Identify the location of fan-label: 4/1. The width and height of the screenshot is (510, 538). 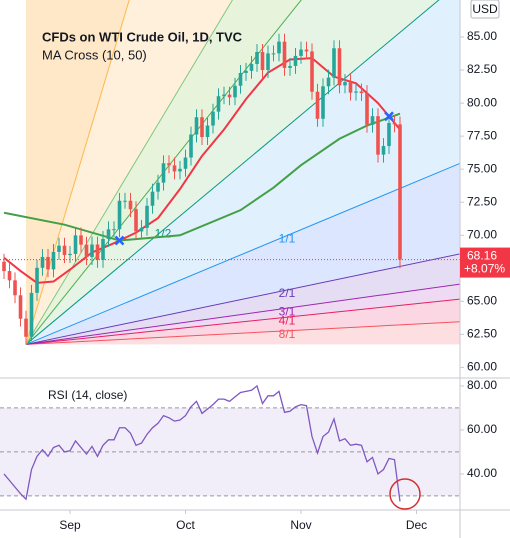
(287, 320).